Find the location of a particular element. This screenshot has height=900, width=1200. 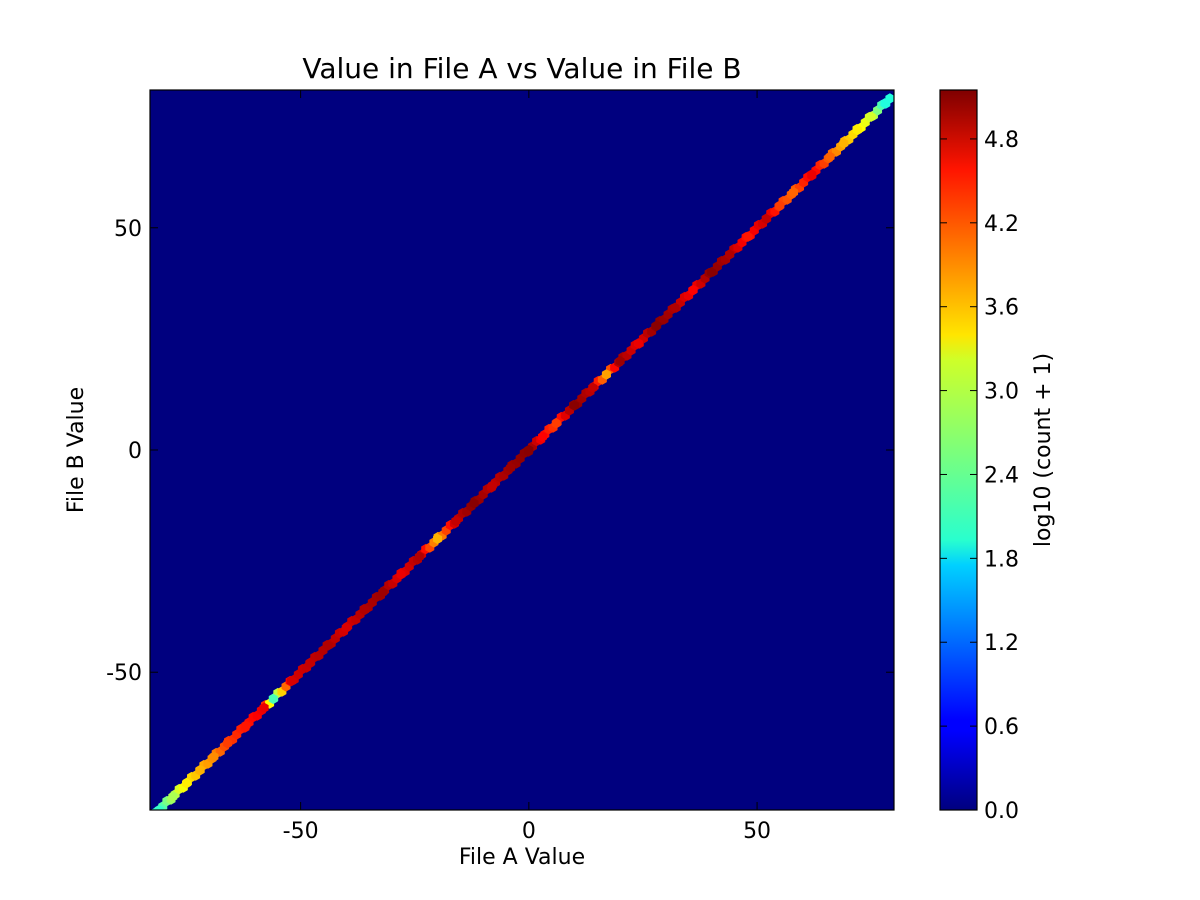

chart-title: Value in File A vs Value in File B is located at coordinates (521, 68).